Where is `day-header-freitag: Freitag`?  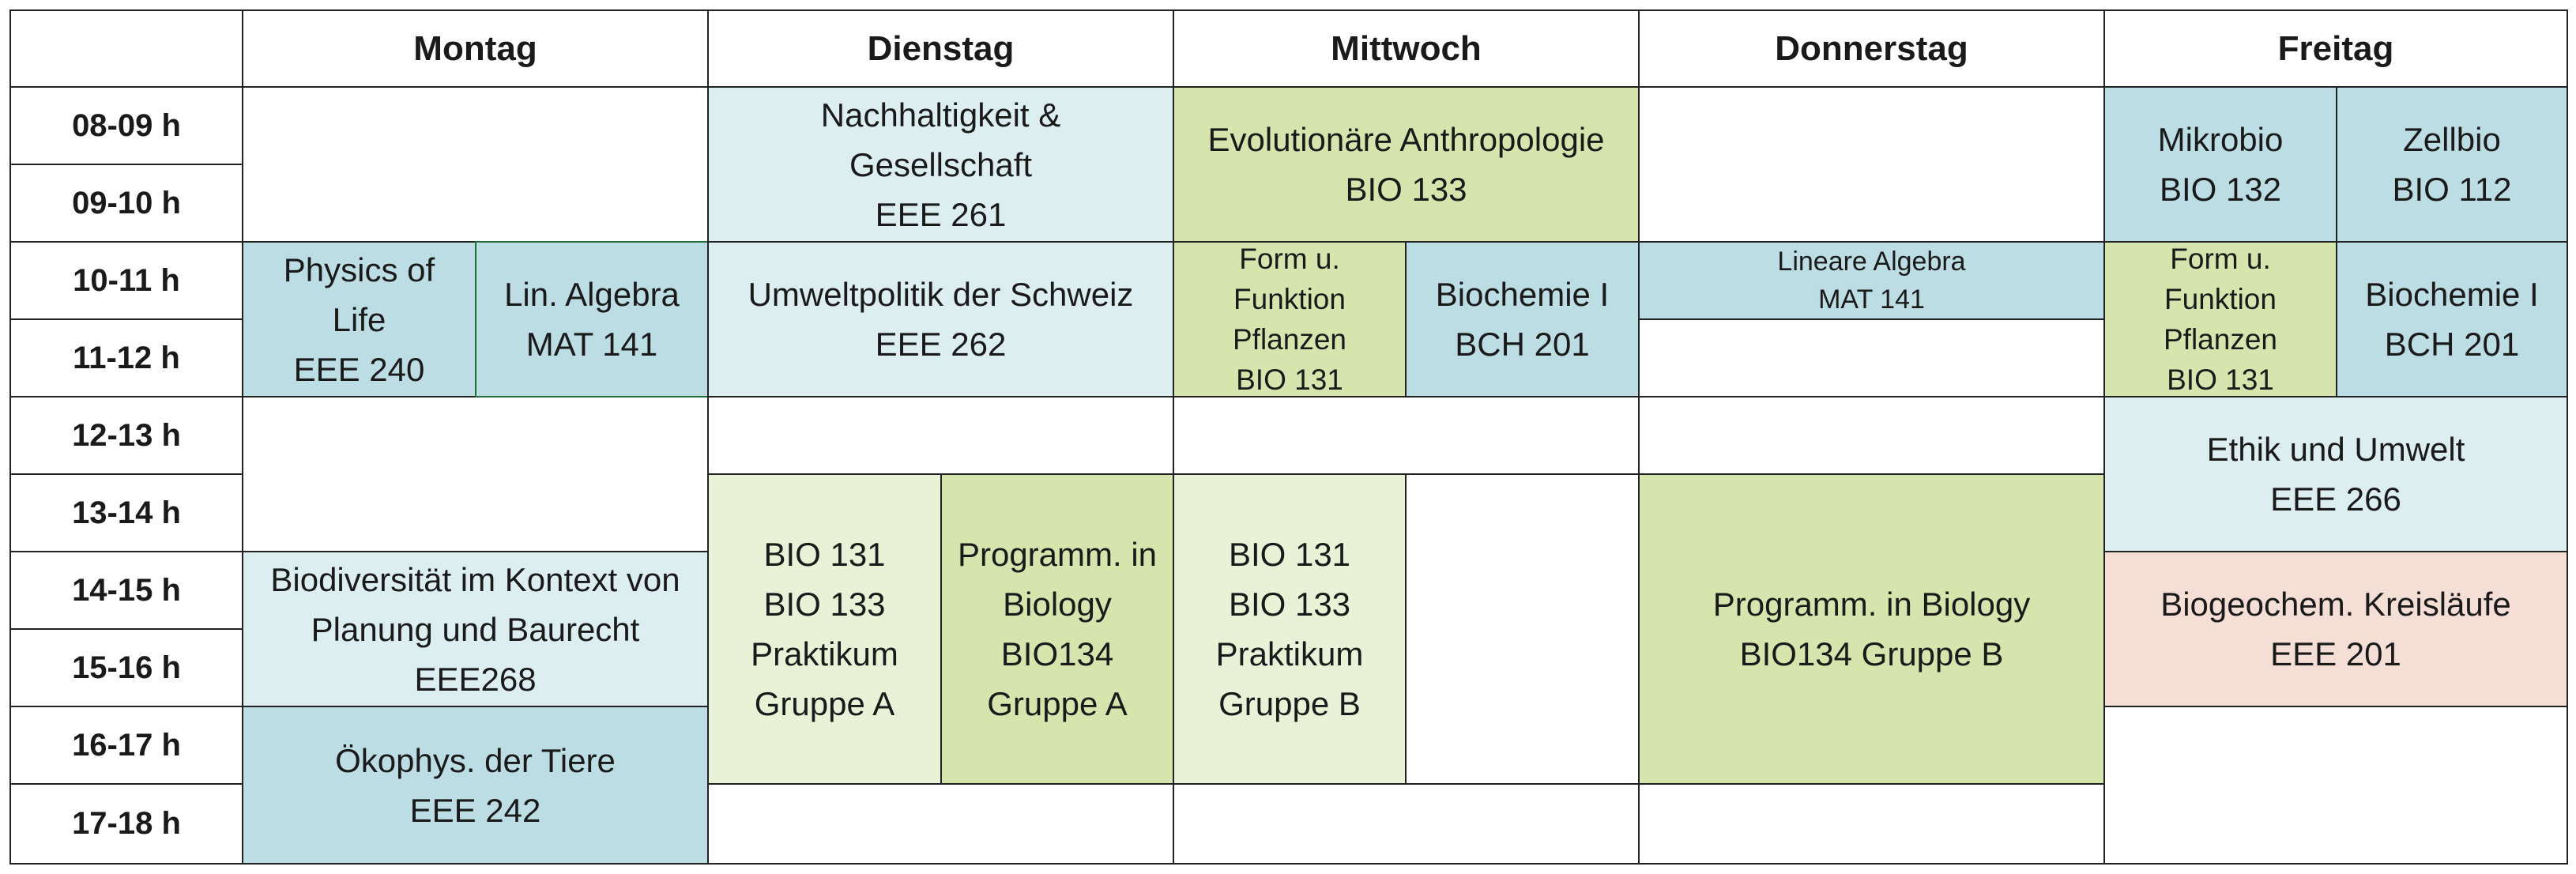 day-header-freitag: Freitag is located at coordinates (2335, 48).